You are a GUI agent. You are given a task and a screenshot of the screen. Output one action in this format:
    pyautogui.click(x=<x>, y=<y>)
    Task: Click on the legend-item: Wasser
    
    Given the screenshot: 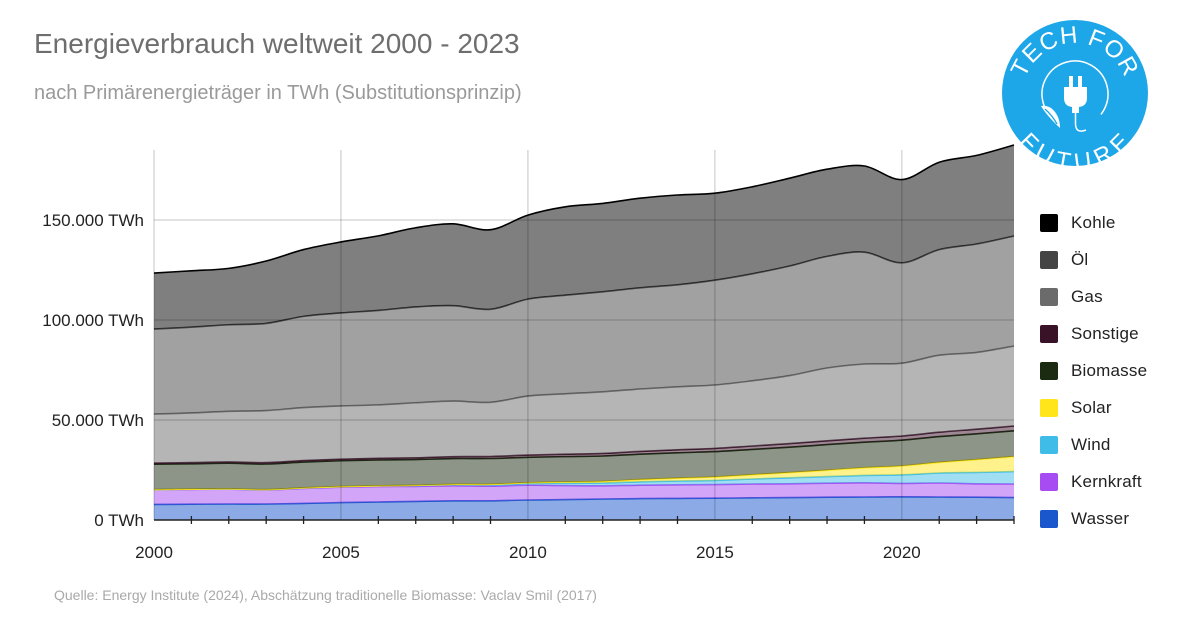 What is the action you would take?
    pyautogui.click(x=1093, y=518)
    